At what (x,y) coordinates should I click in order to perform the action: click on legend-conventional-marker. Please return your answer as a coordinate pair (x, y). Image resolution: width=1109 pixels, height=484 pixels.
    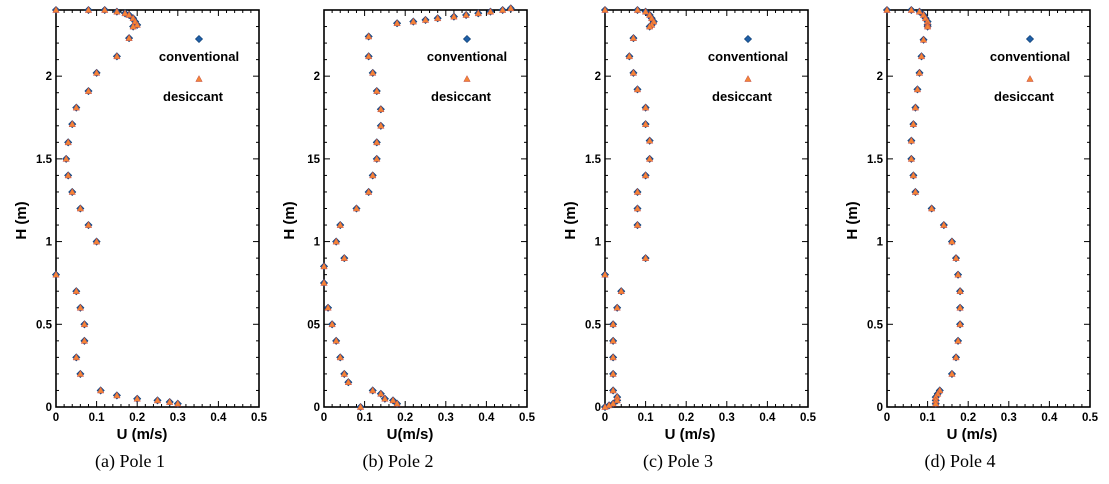
    Looking at the image, I should click on (748, 39).